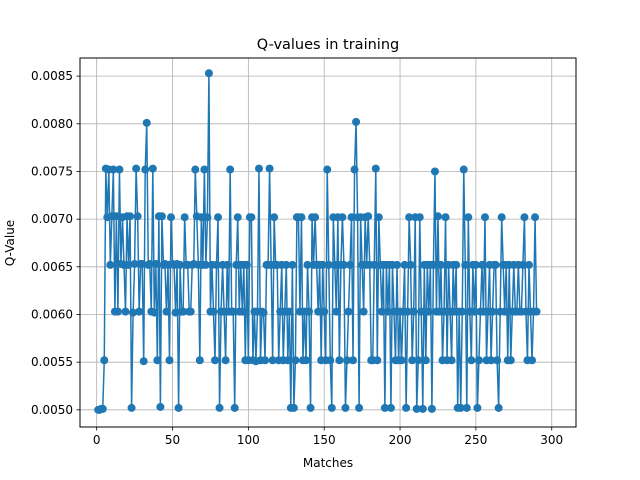 This screenshot has height=480, width=640. What do you see at coordinates (172, 440) in the screenshot?
I see `x-tick-label: 50` at bounding box center [172, 440].